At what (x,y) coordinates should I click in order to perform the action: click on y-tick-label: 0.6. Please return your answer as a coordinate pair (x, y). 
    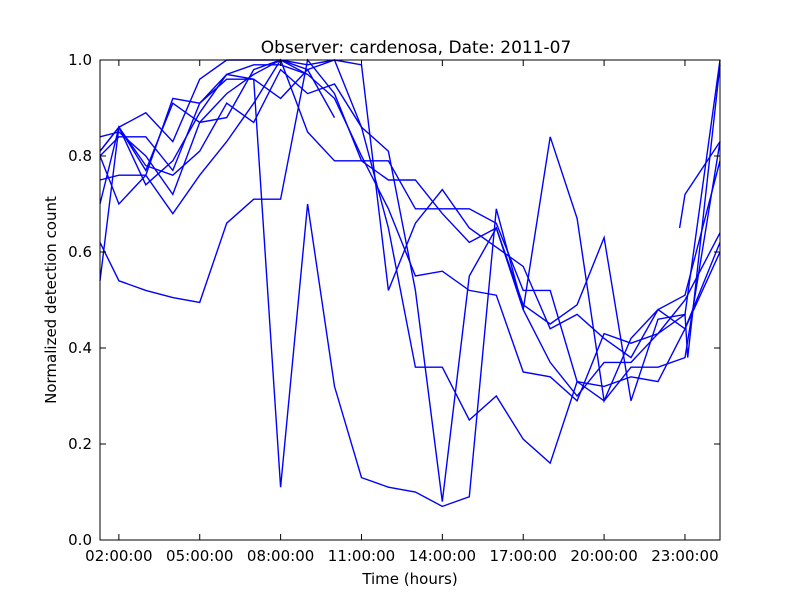
    Looking at the image, I should click on (80, 252).